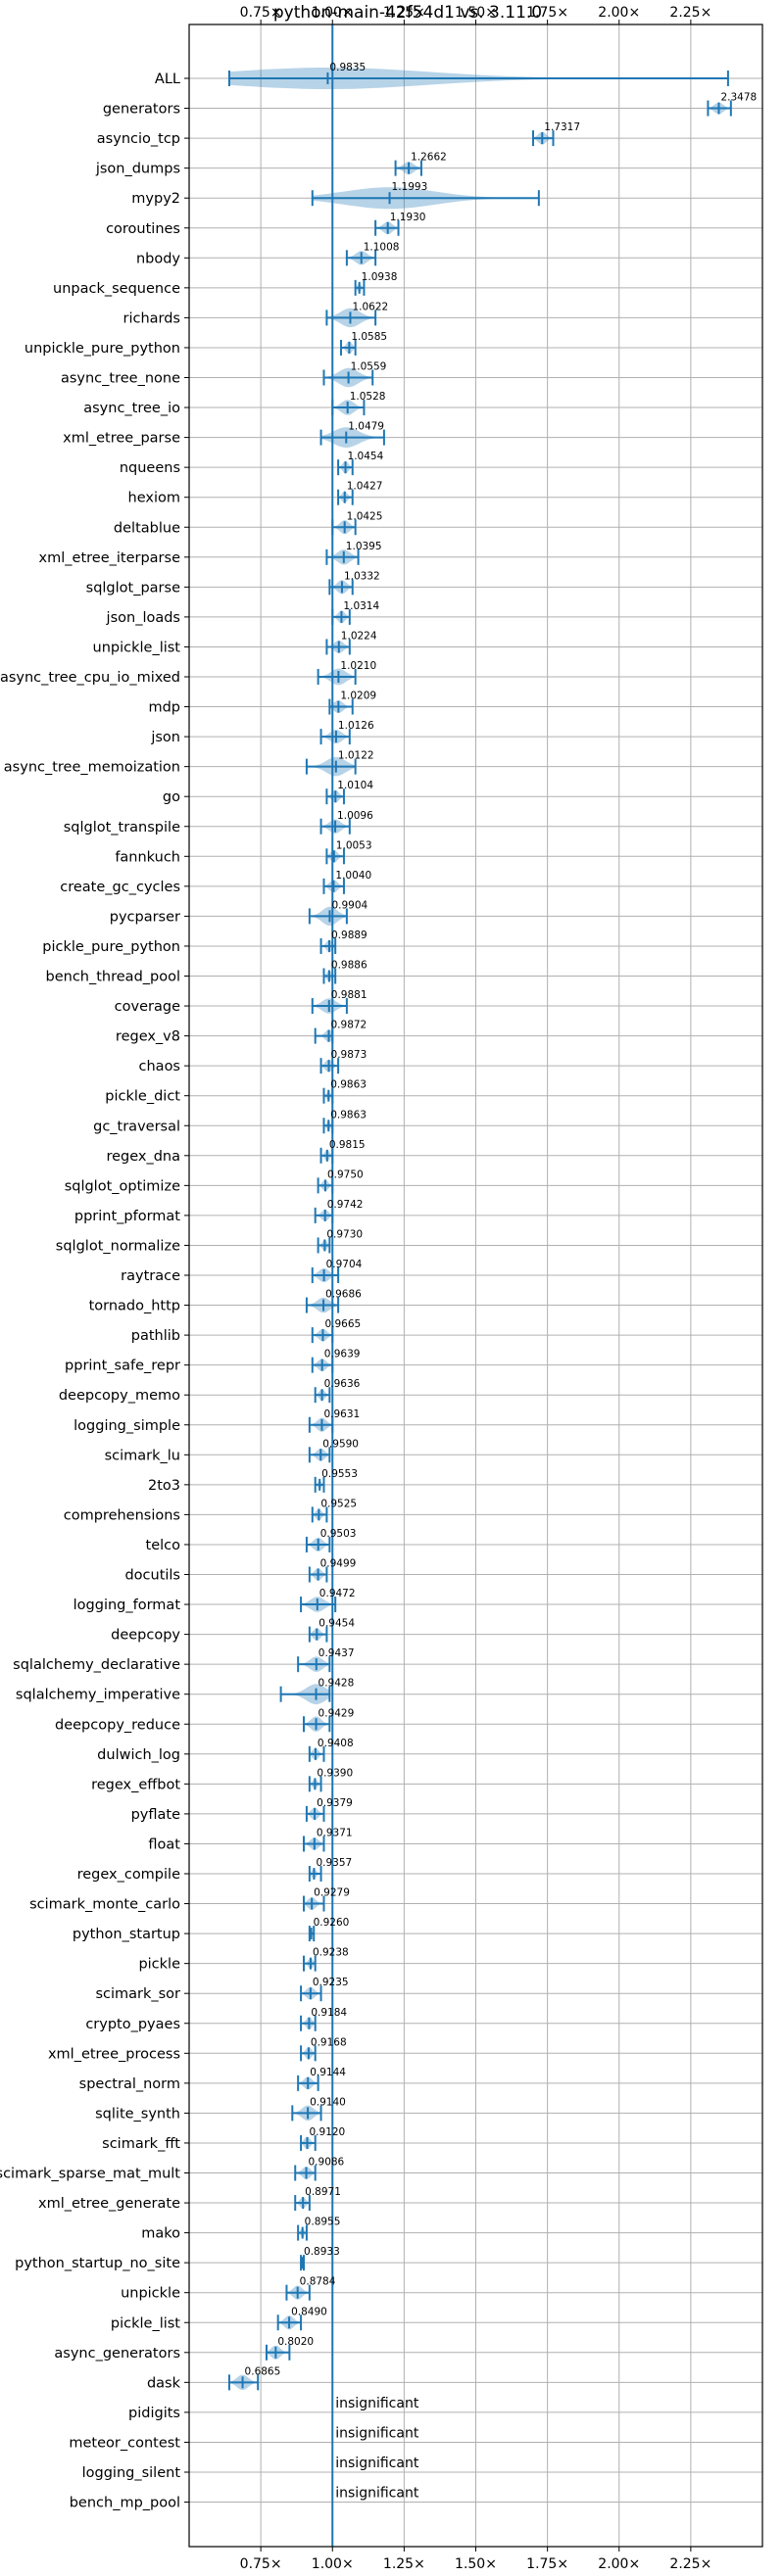 The height and width of the screenshot is (2576, 784). I want to click on x-tick-label-bottom: 1.00×, so click(333, 2564).